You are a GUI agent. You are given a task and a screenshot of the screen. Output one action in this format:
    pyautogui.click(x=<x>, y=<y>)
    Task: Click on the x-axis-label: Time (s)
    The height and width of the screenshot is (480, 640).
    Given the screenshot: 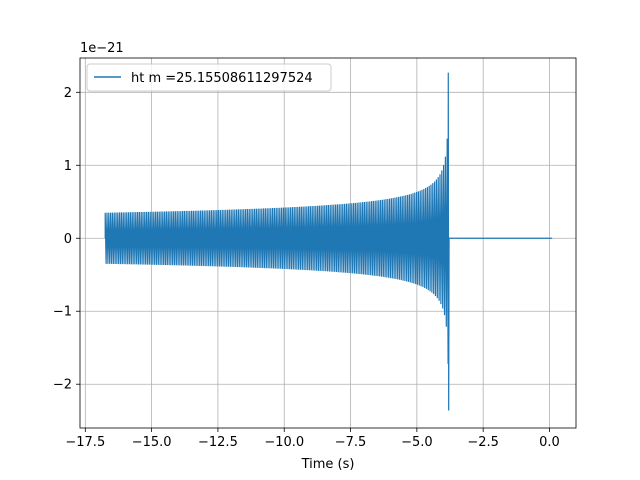 What is the action you would take?
    pyautogui.click(x=328, y=464)
    